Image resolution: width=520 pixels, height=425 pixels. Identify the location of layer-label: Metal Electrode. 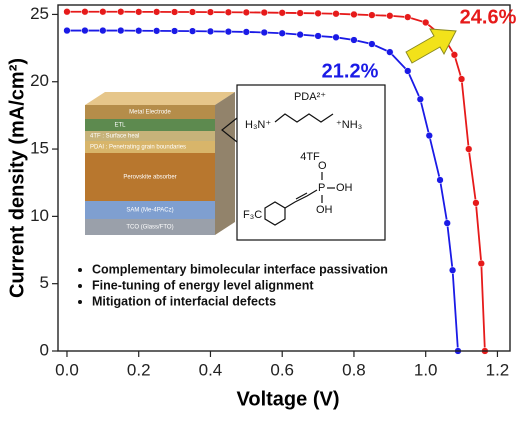
(150, 113).